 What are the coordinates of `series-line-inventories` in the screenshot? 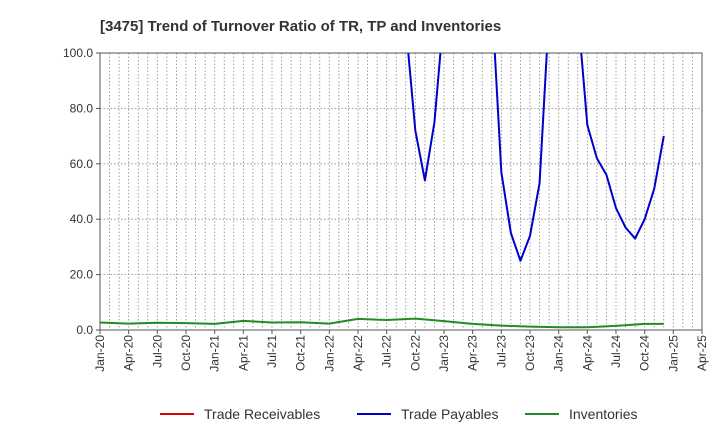 It's located at (382, 323).